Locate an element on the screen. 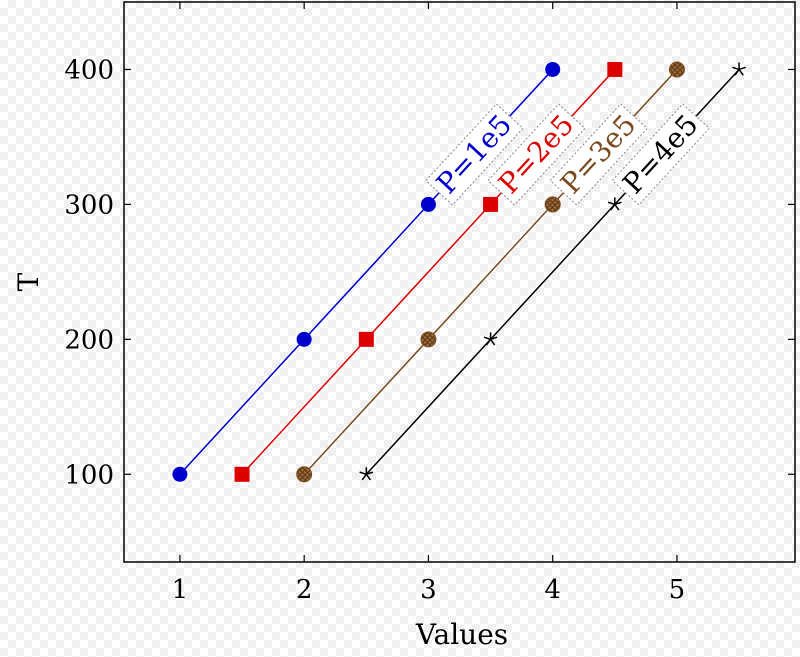 The image size is (800, 657). y-tick-label: 400 is located at coordinates (89, 70).